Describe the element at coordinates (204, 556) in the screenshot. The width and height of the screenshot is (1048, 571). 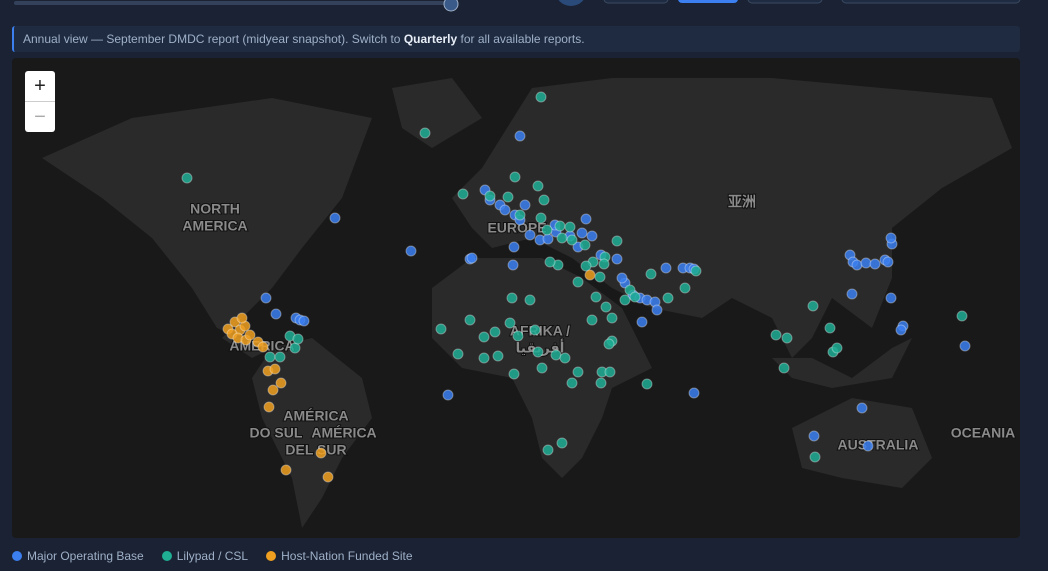
I see `legend-item: Lilypad / CSL` at that location.